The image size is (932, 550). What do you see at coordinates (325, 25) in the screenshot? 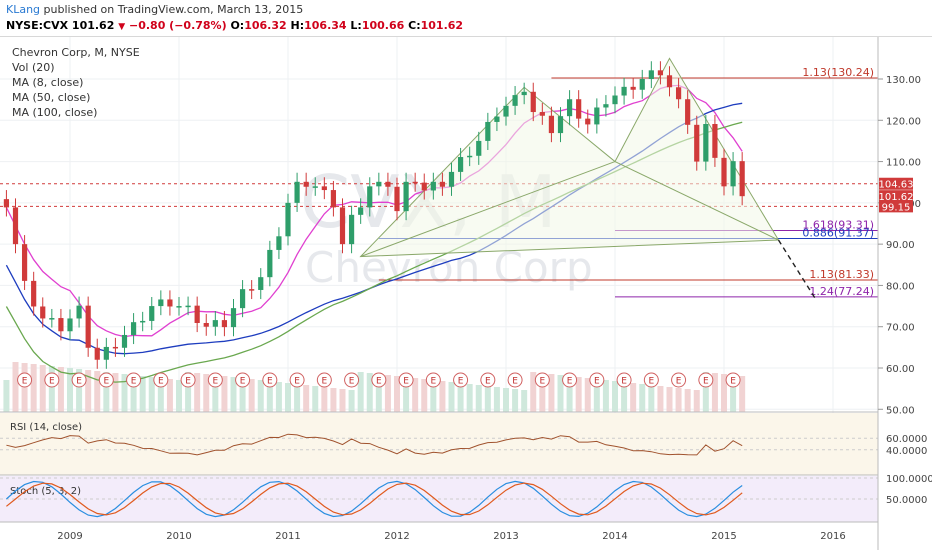
I see `ohlc-high: 106.34` at bounding box center [325, 25].